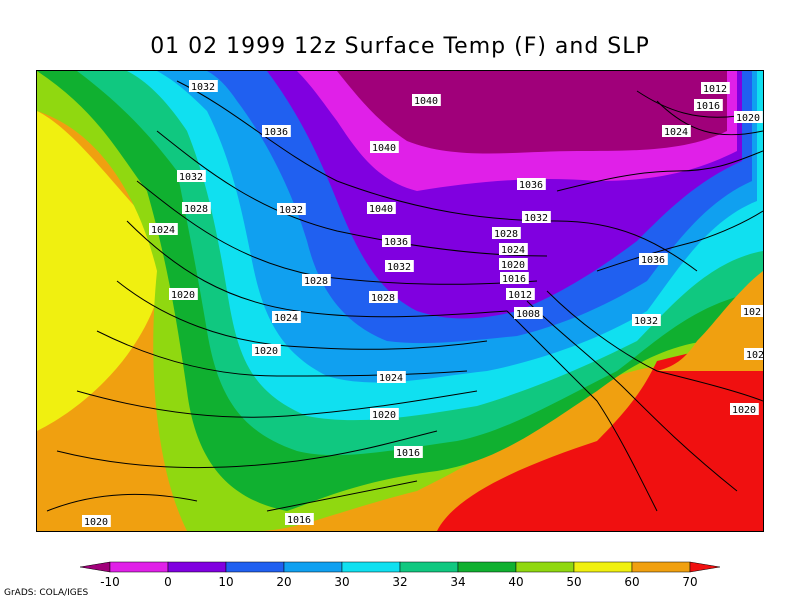  I want to click on band-70s, so click(600, 438).